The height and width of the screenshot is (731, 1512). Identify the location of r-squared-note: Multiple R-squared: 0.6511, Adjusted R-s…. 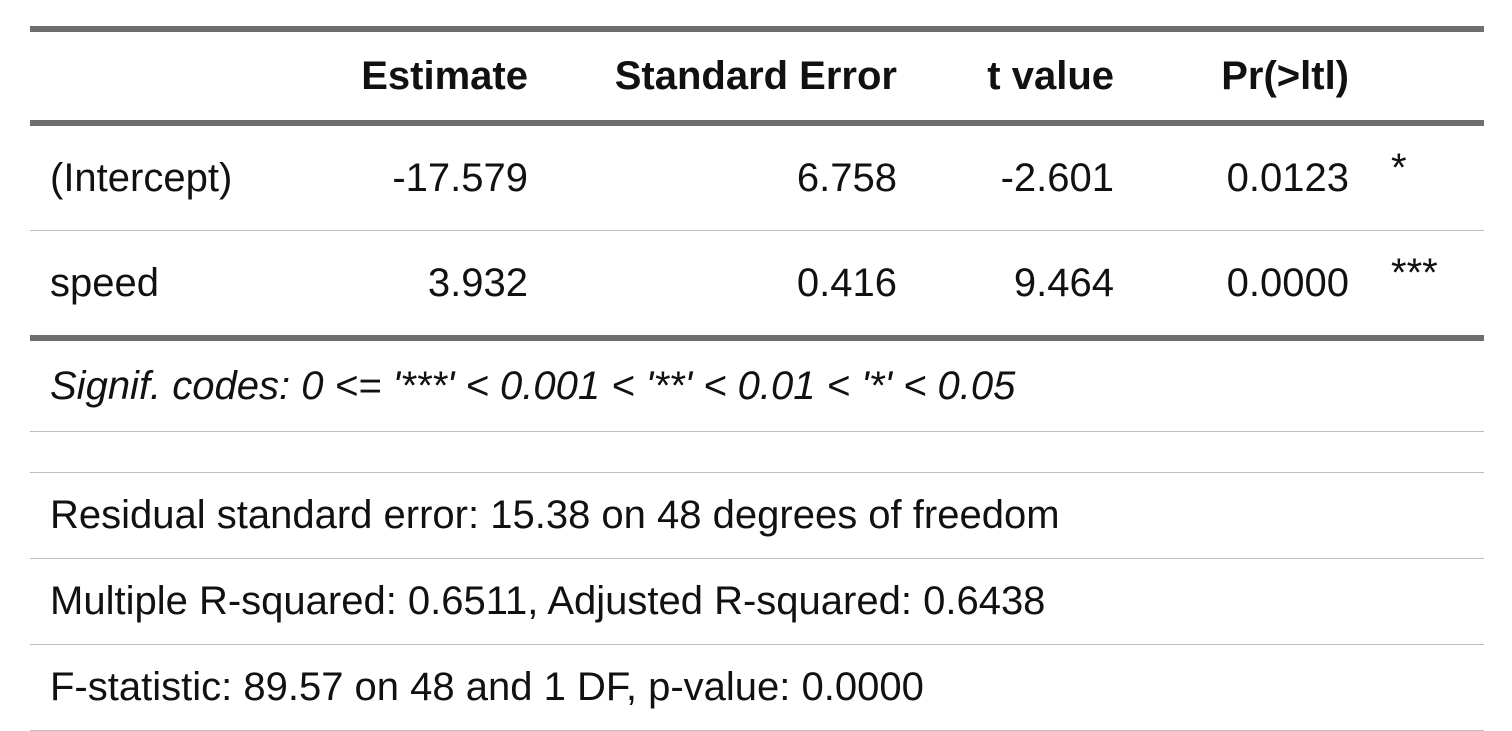
(757, 601).